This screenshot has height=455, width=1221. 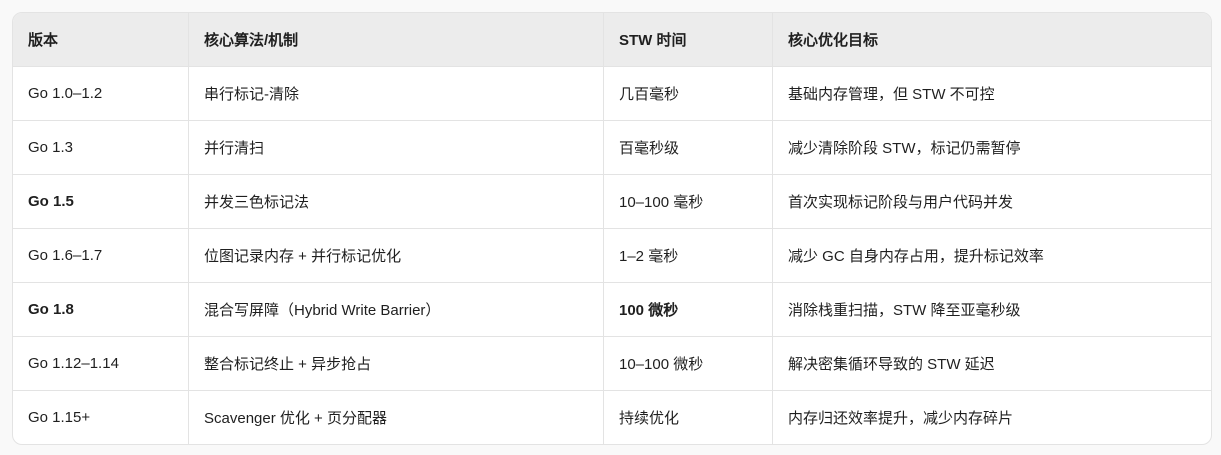 What do you see at coordinates (101, 309) in the screenshot?
I see `cell-version: Go 1.8` at bounding box center [101, 309].